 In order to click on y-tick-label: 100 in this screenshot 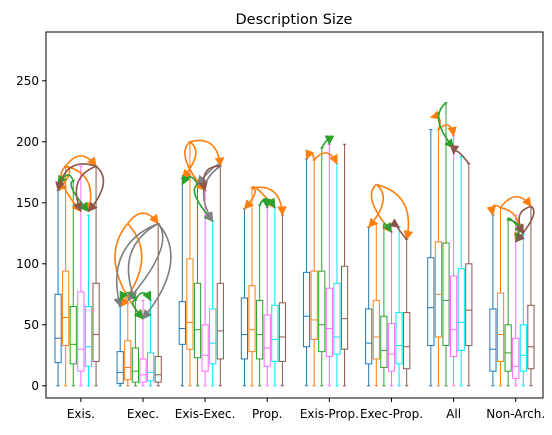, I will do `click(27, 264)`.